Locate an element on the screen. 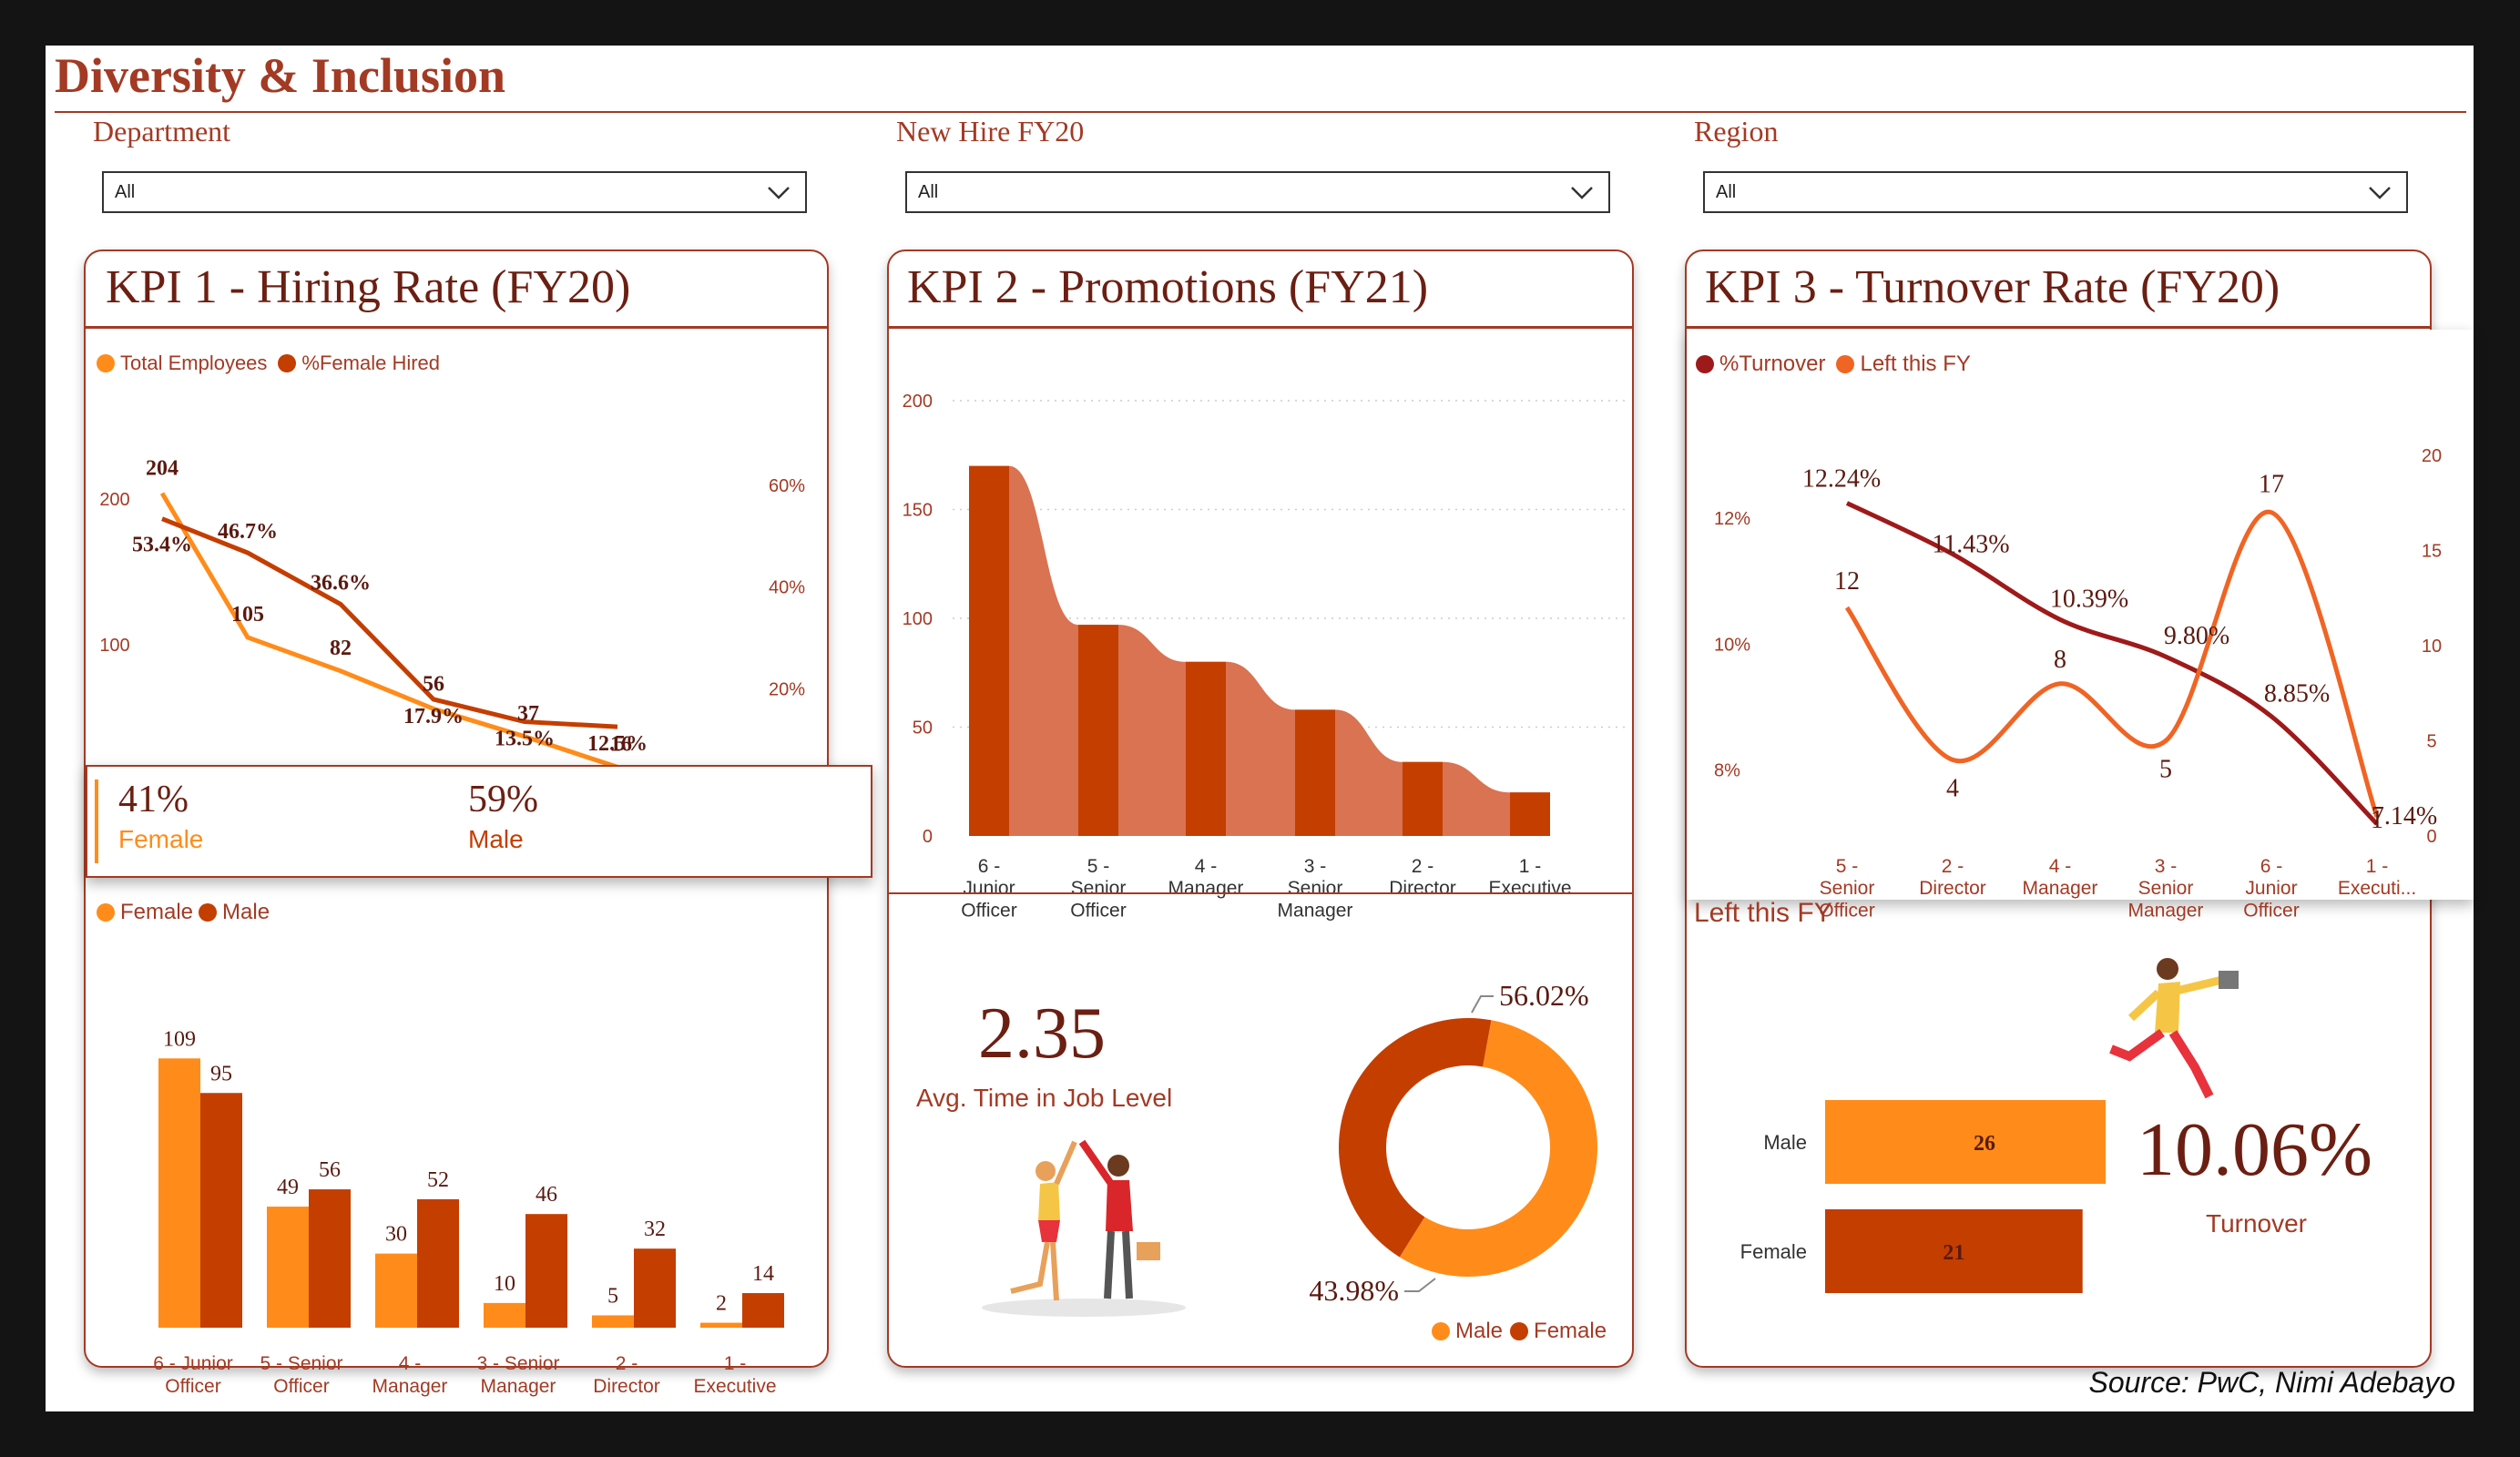  y-right-tick-label: 20% is located at coordinates (787, 689).